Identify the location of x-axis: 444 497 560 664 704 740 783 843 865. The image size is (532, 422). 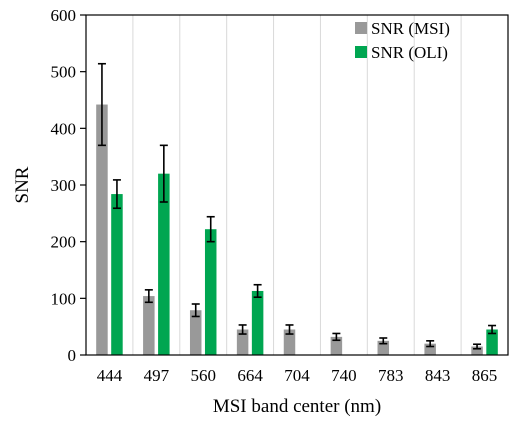
(297, 375).